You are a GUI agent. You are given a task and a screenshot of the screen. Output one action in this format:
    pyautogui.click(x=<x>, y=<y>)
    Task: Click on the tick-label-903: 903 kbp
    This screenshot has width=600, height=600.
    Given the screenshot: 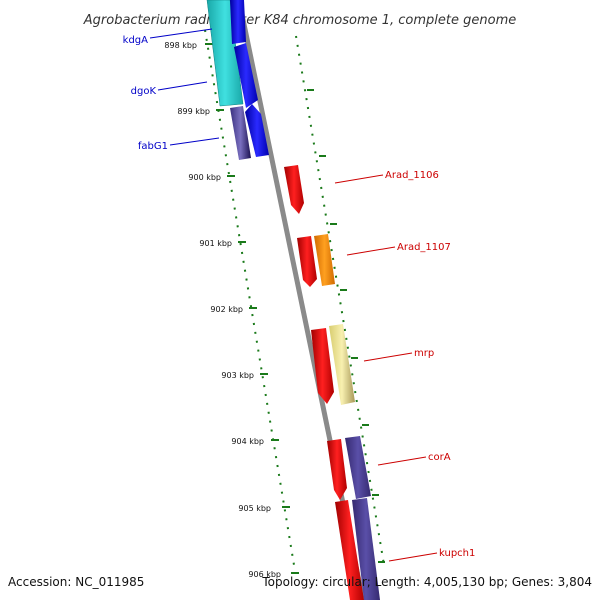 What is the action you would take?
    pyautogui.click(x=237, y=375)
    